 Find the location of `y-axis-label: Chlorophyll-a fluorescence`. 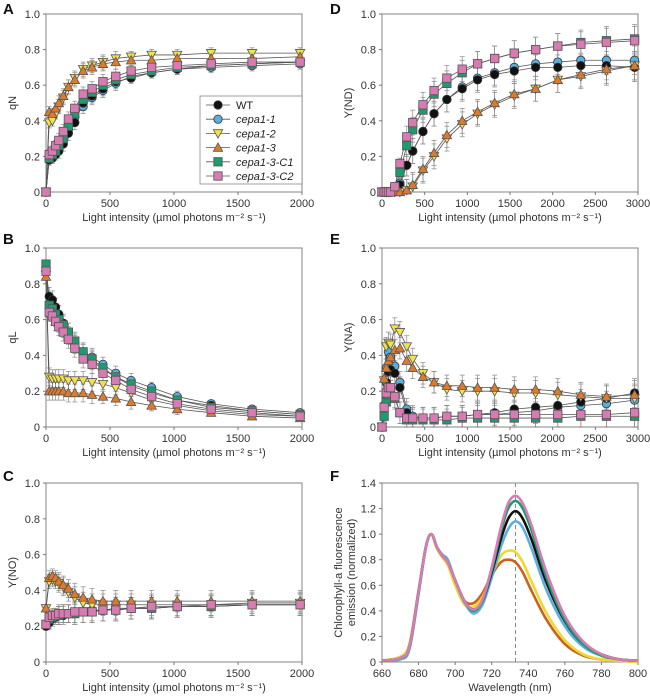

y-axis-label: Chlorophyll-a fluorescence is located at coordinates (339, 572).